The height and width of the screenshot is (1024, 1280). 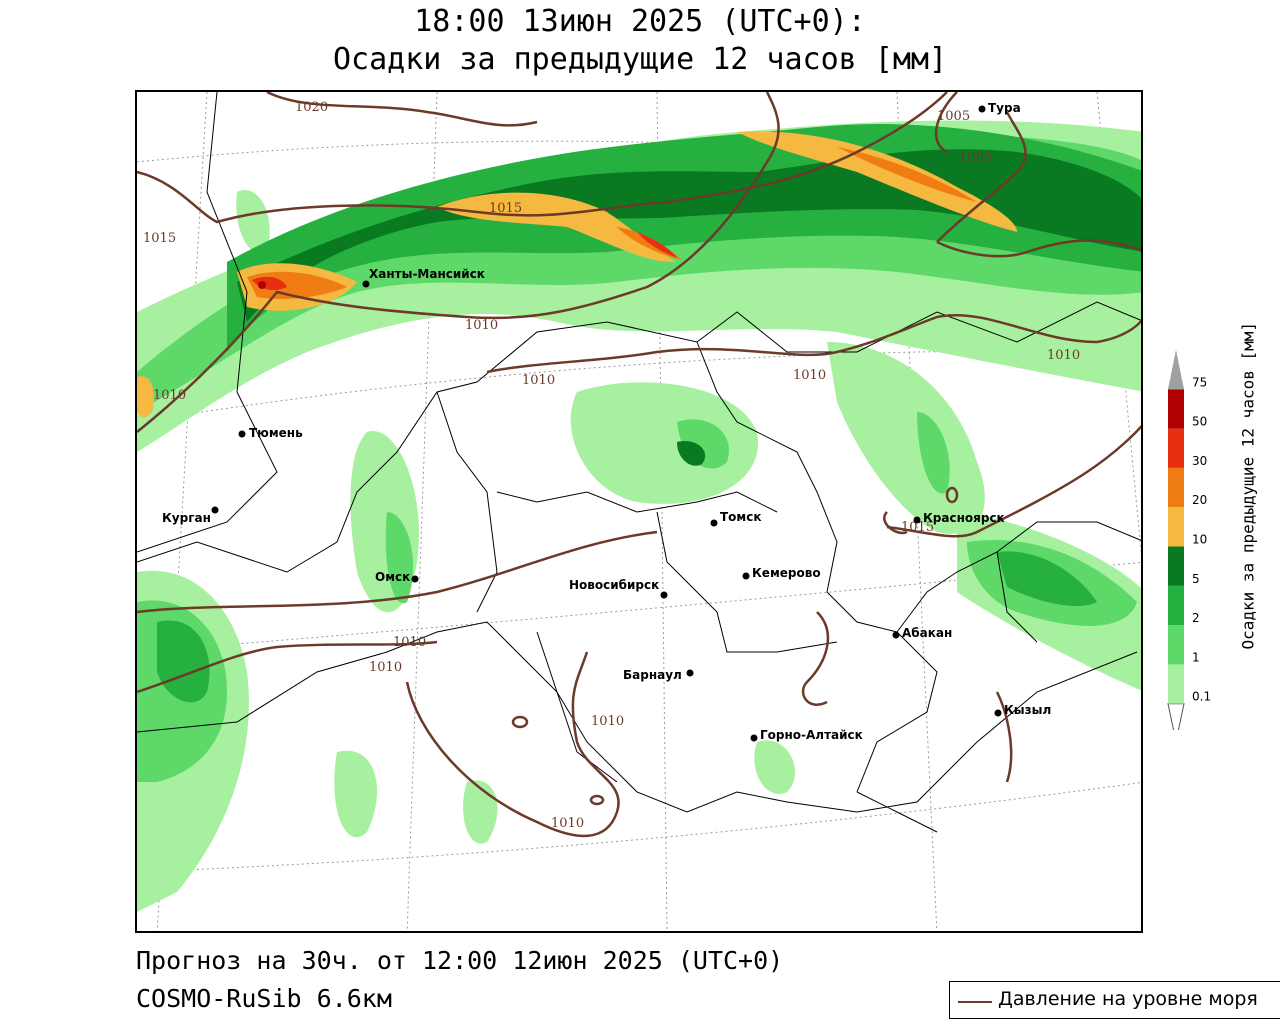 What do you see at coordinates (264, 998) in the screenshot?
I see `model-name: COSMO-RuSib 6.6км` at bounding box center [264, 998].